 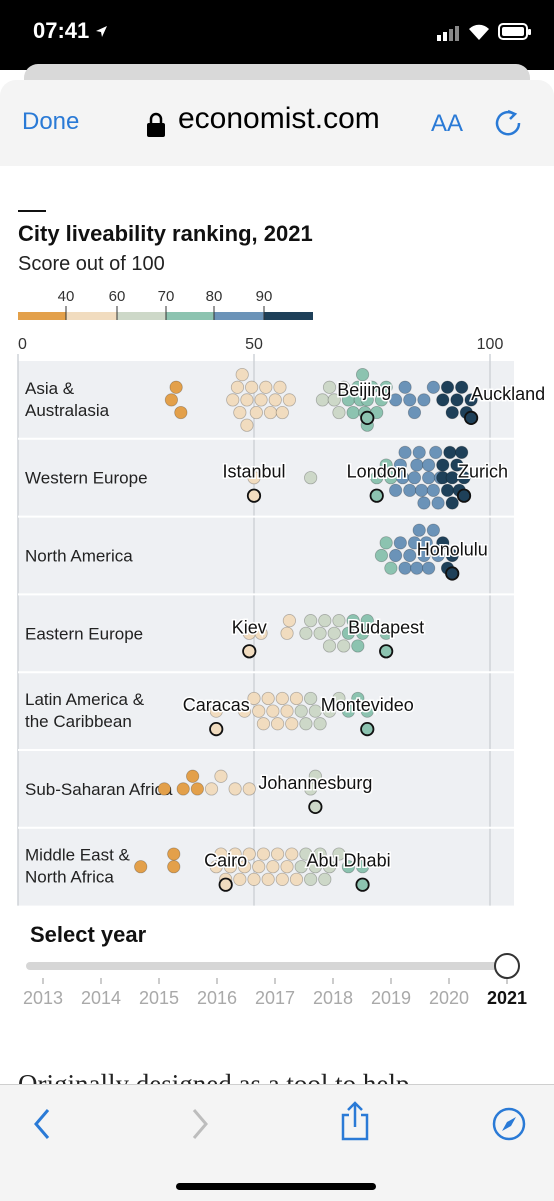 I want to click on year-label: 2019, so click(x=391, y=997).